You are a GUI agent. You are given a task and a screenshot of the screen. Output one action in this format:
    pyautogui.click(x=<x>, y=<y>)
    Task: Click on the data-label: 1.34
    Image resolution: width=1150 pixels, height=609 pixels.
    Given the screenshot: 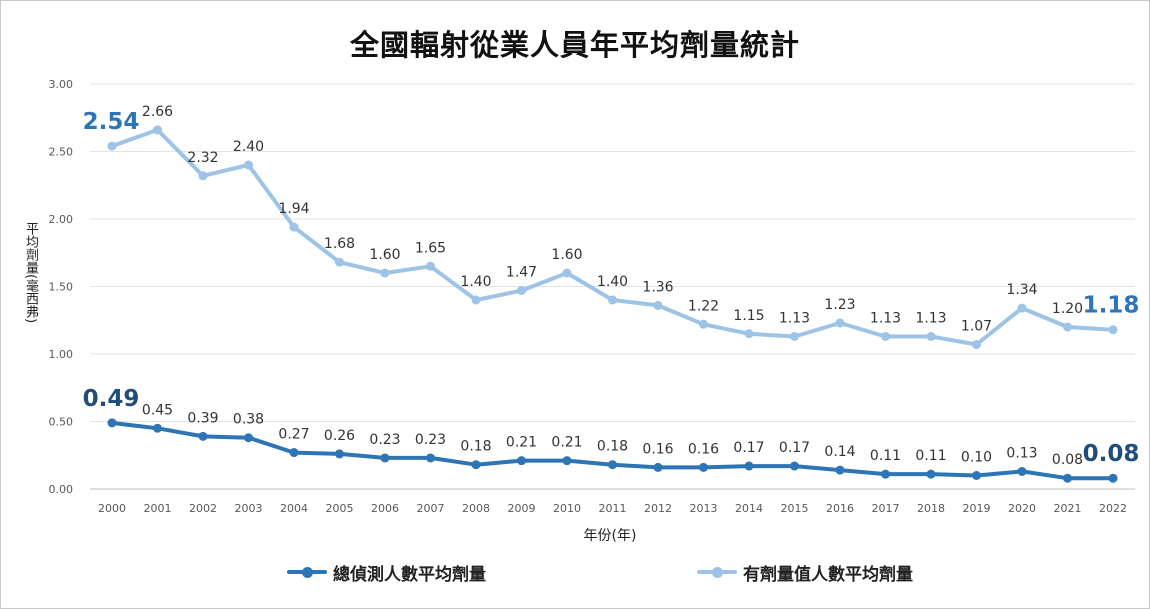 What is the action you would take?
    pyautogui.click(x=1021, y=290)
    